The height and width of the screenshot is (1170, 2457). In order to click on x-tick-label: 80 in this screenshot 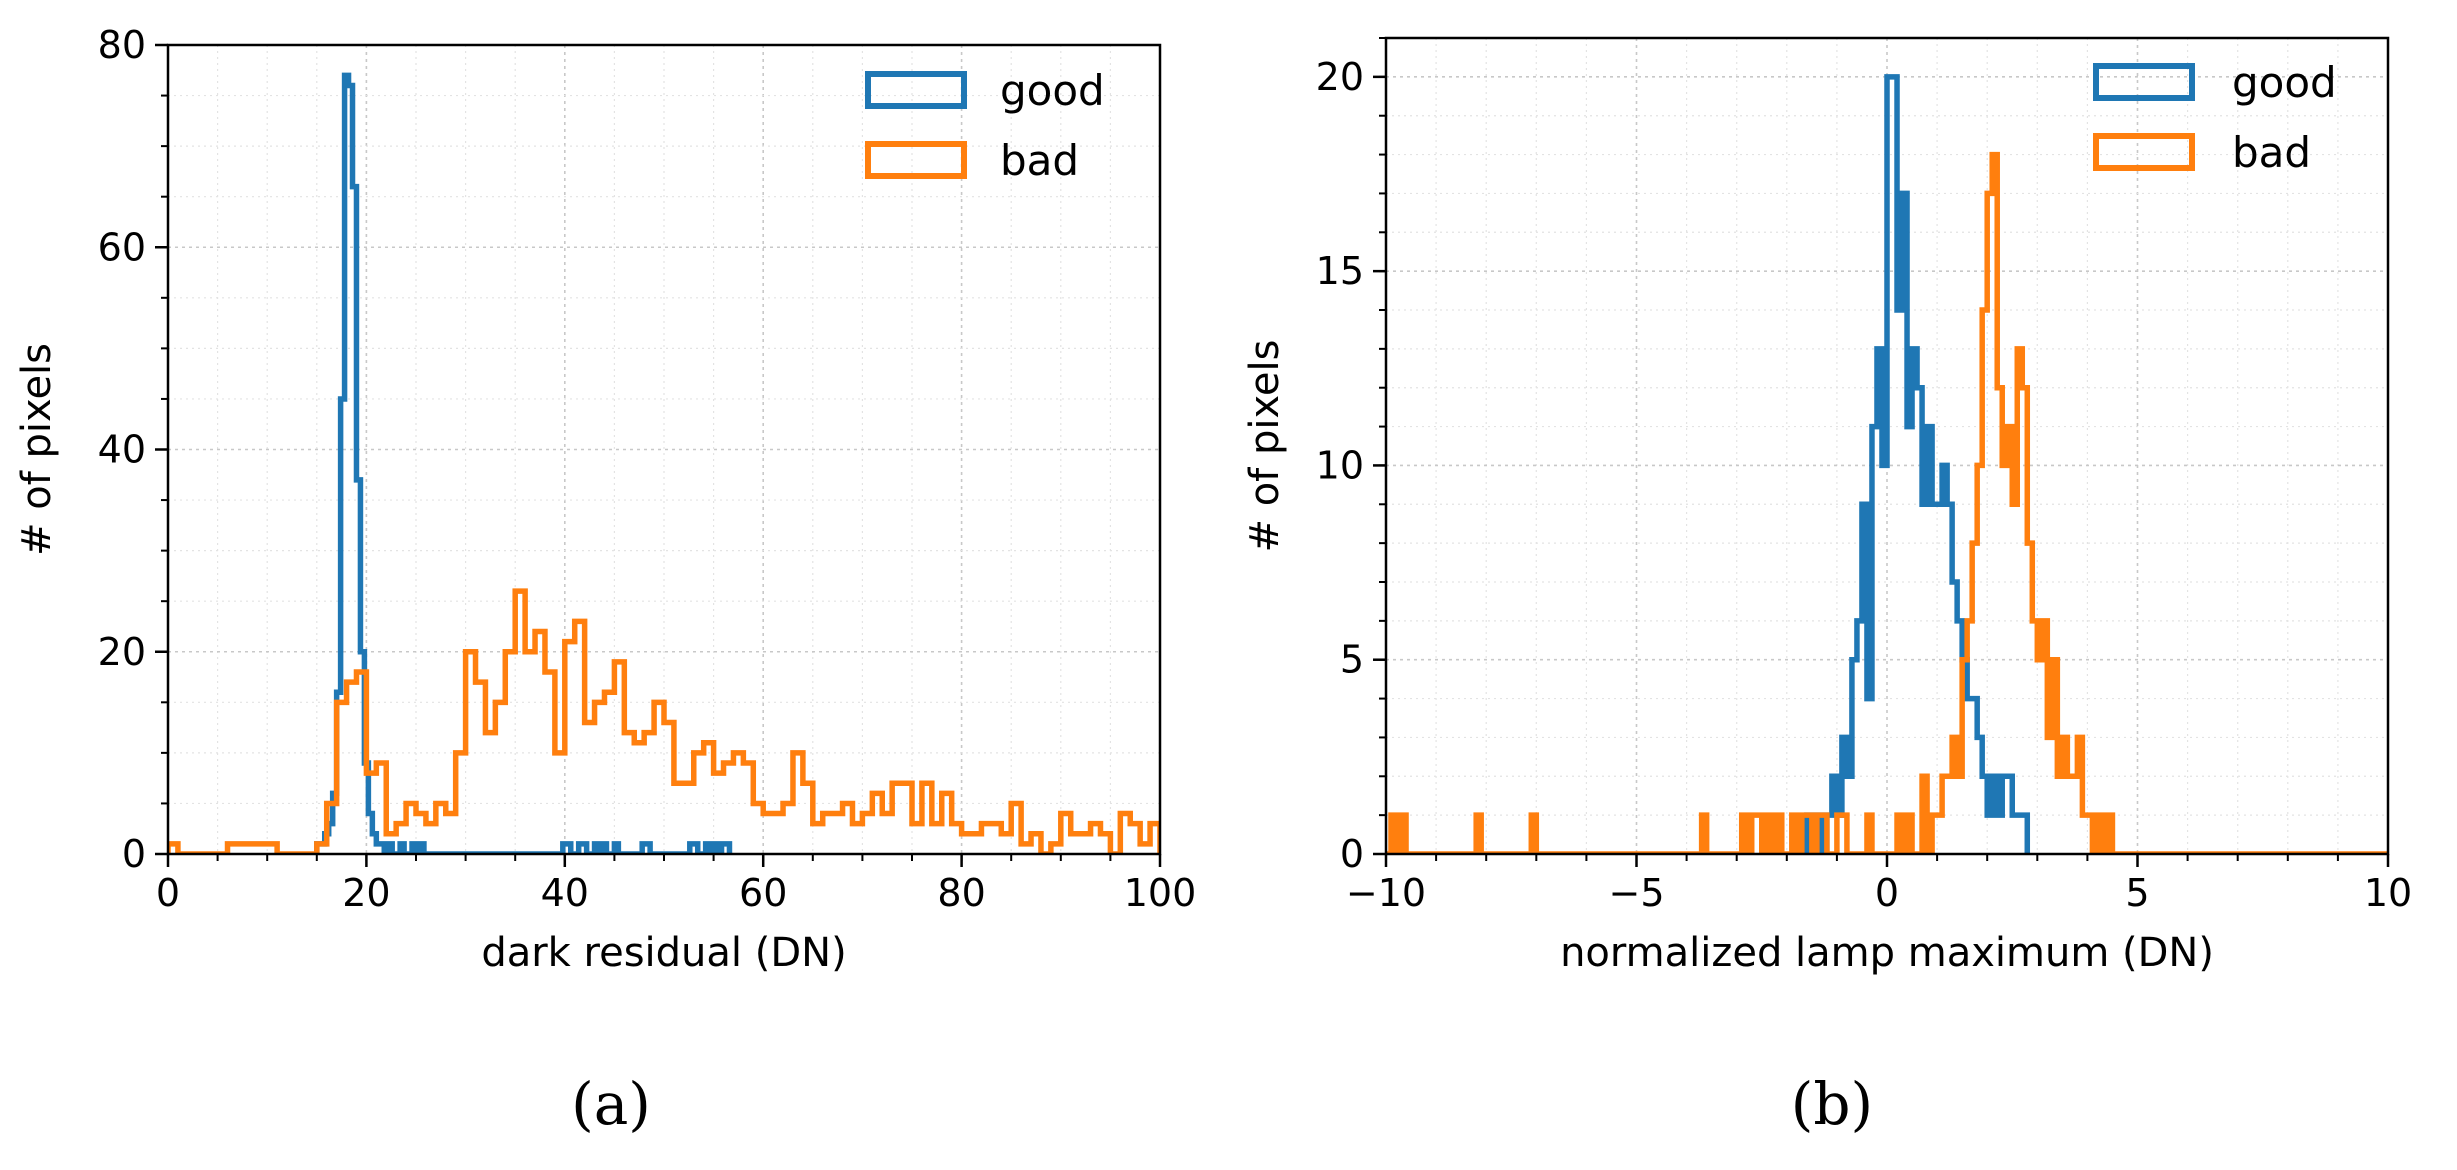, I will do `click(961, 893)`.